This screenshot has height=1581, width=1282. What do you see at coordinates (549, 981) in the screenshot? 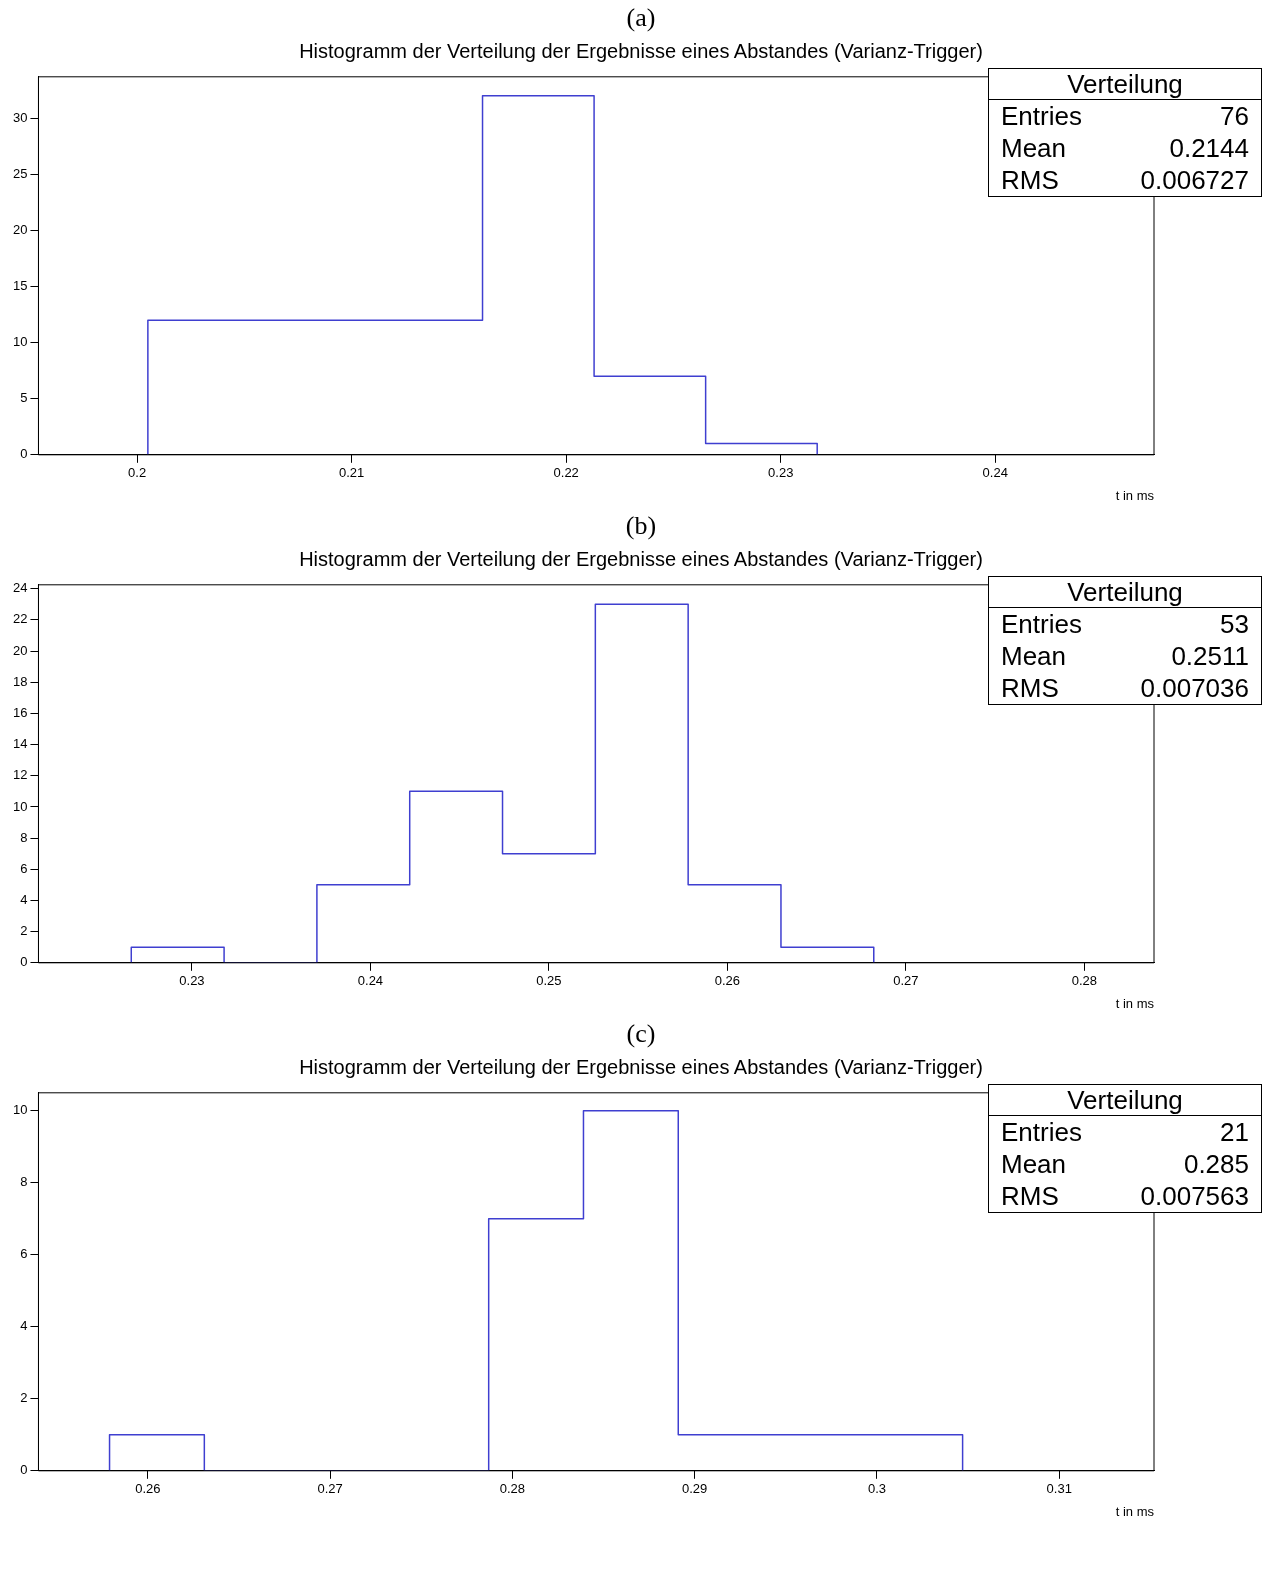
I see `x-tick-label: 0.25` at bounding box center [549, 981].